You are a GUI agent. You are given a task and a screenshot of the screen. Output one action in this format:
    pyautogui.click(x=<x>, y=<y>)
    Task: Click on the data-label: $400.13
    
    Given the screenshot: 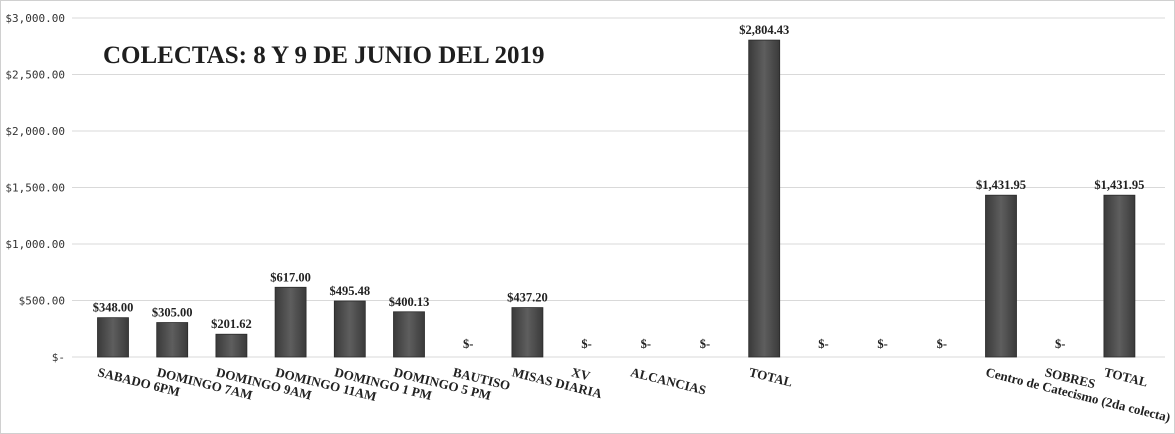 What is the action you would take?
    pyautogui.click(x=409, y=302)
    